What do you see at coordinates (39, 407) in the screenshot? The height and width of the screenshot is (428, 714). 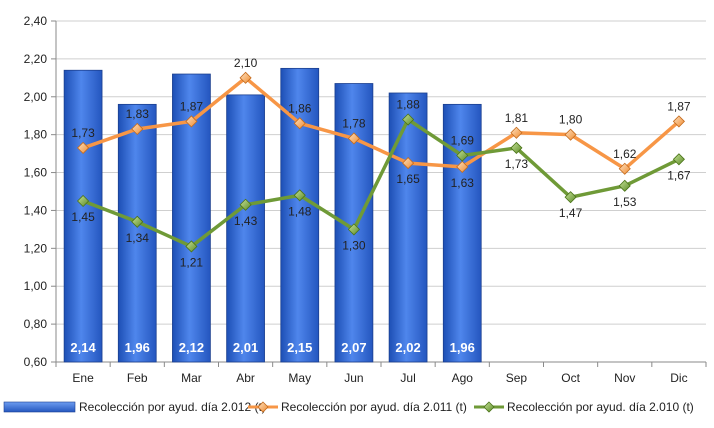 I see `legend-swatch-2012` at bounding box center [39, 407].